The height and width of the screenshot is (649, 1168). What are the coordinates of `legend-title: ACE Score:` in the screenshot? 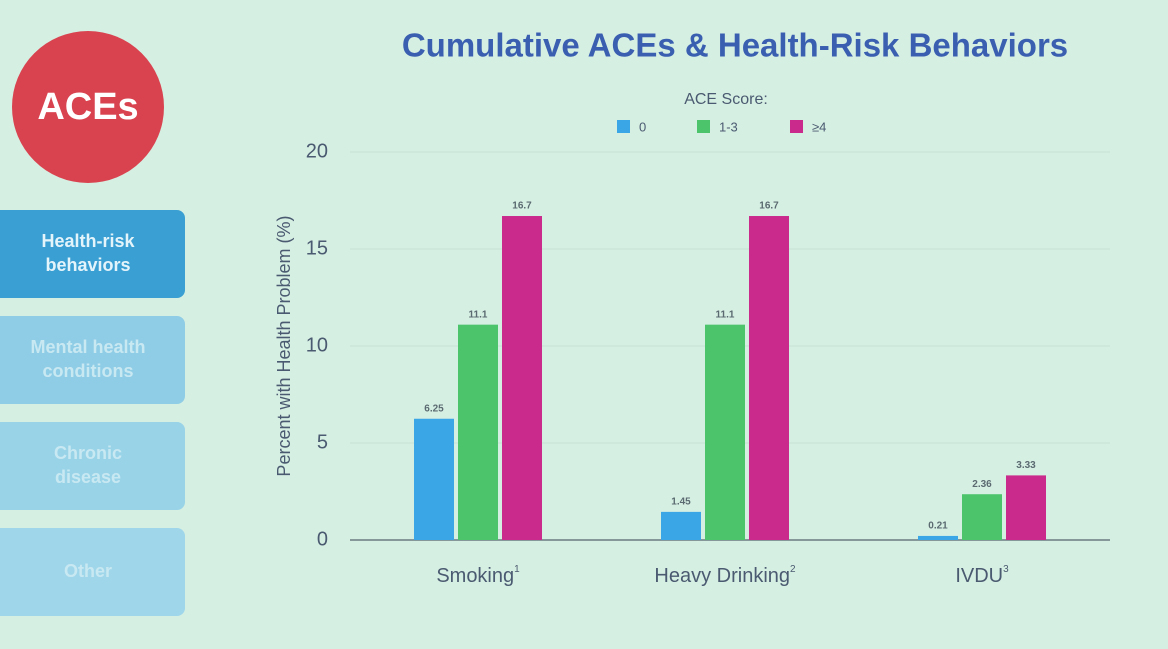 It's located at (726, 99).